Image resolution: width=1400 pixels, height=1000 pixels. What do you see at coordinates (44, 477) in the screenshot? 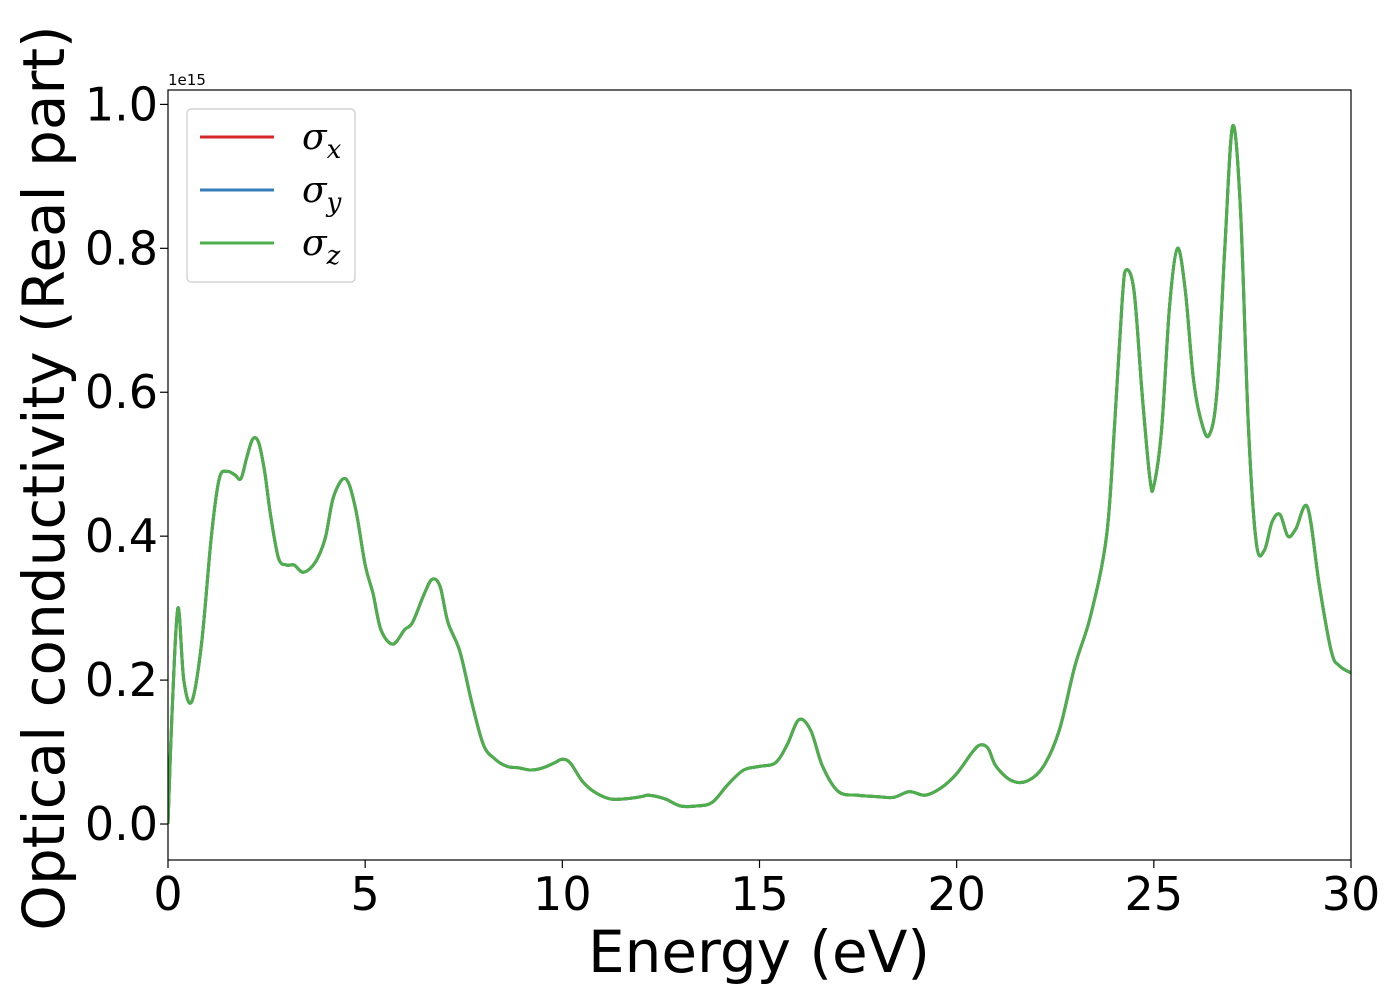
I see `y-axis-title: Optical conductivity (Real part)` at bounding box center [44, 477].